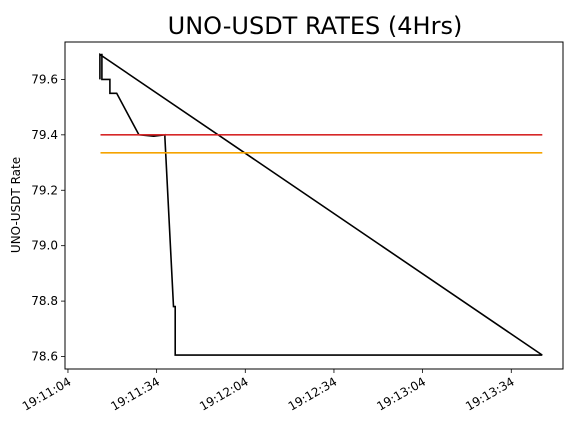 The image size is (579, 429). Describe the element at coordinates (44, 357) in the screenshot. I see `y-tick-label-0: 78.6` at that location.